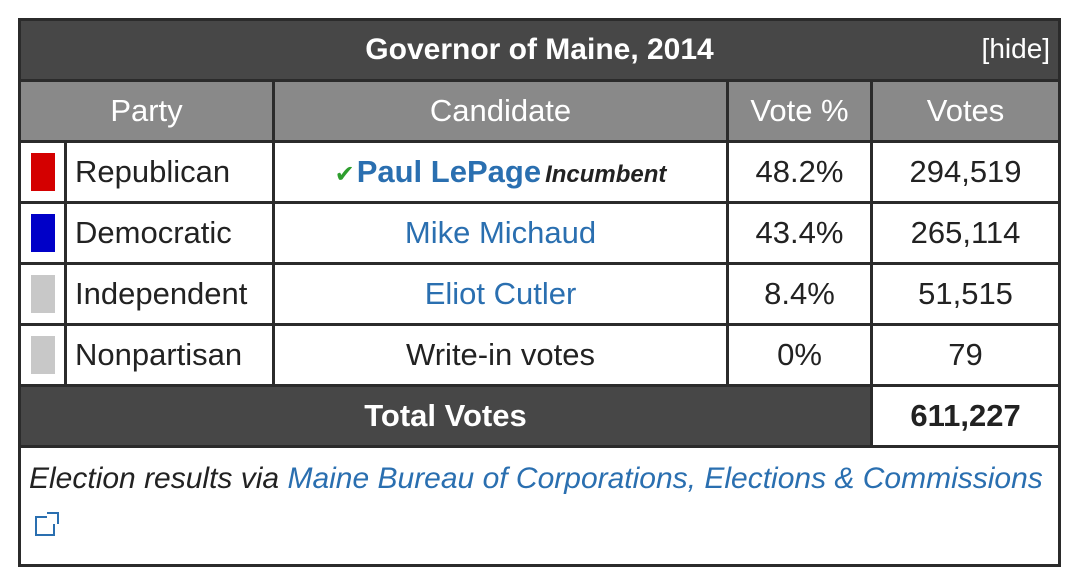 This screenshot has height=576, width=1072. I want to click on candidate-link: Eliot Cutler, so click(500, 293).